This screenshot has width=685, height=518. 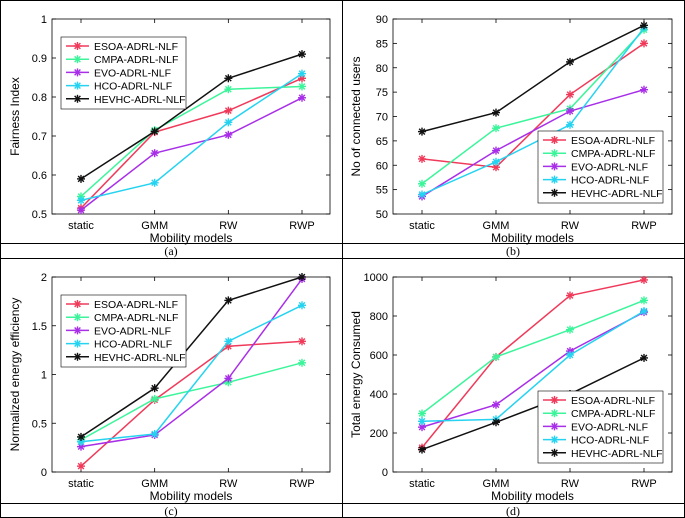 I want to click on y-tick-label: 1000, so click(x=376, y=278).